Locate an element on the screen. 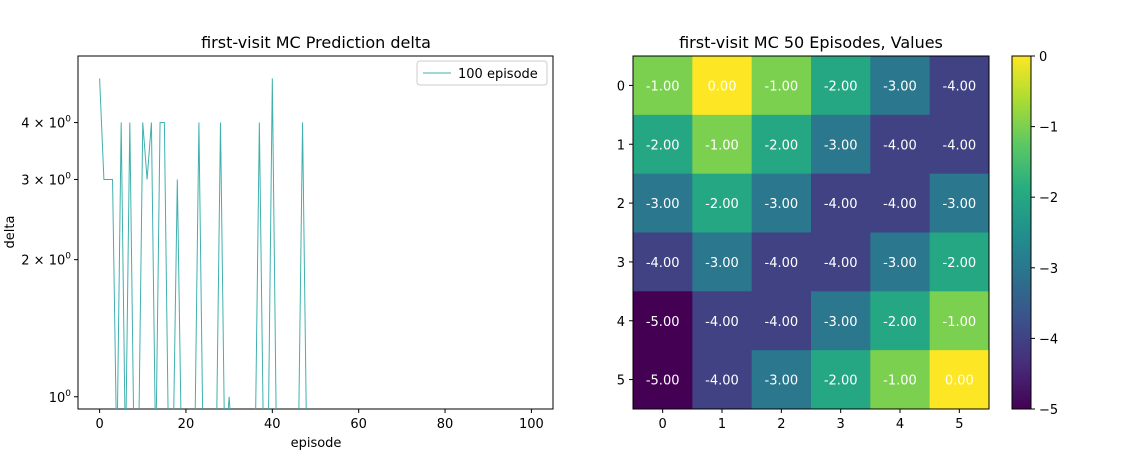 This screenshot has height=460, width=1145. heatmap-y-ticks: 0 1 2 3 4 5 is located at coordinates (625, 234).